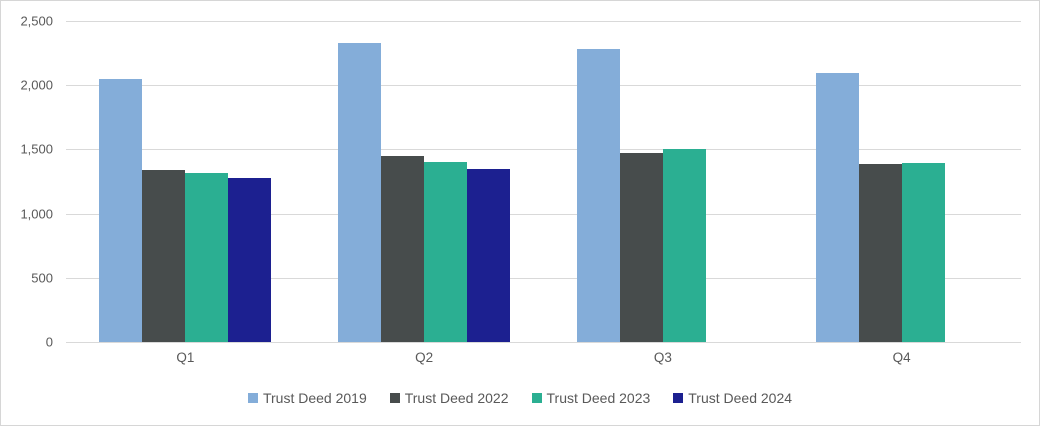 This screenshot has width=1040, height=426. What do you see at coordinates (684, 245) in the screenshot?
I see `bar-q3-trust-deed-2023` at bounding box center [684, 245].